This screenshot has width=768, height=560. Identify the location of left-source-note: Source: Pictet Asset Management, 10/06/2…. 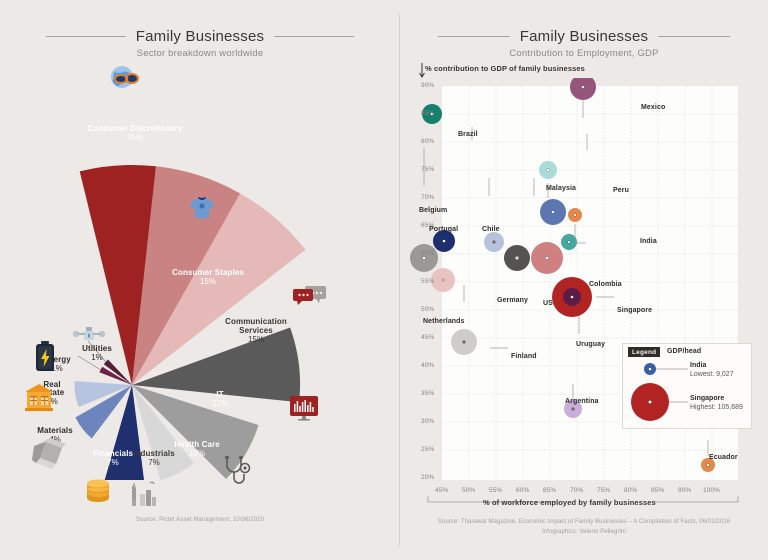
(200, 520).